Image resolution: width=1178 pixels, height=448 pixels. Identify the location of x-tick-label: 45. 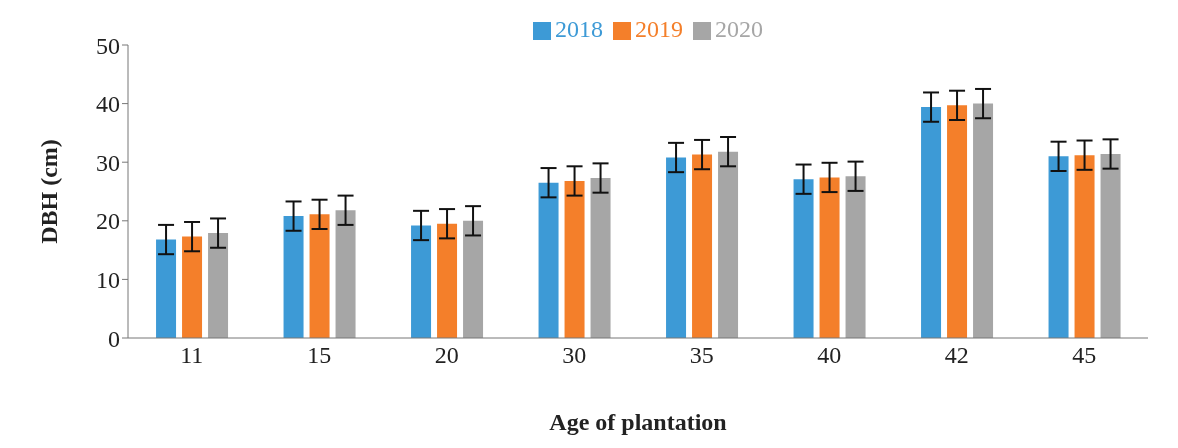
(1084, 355).